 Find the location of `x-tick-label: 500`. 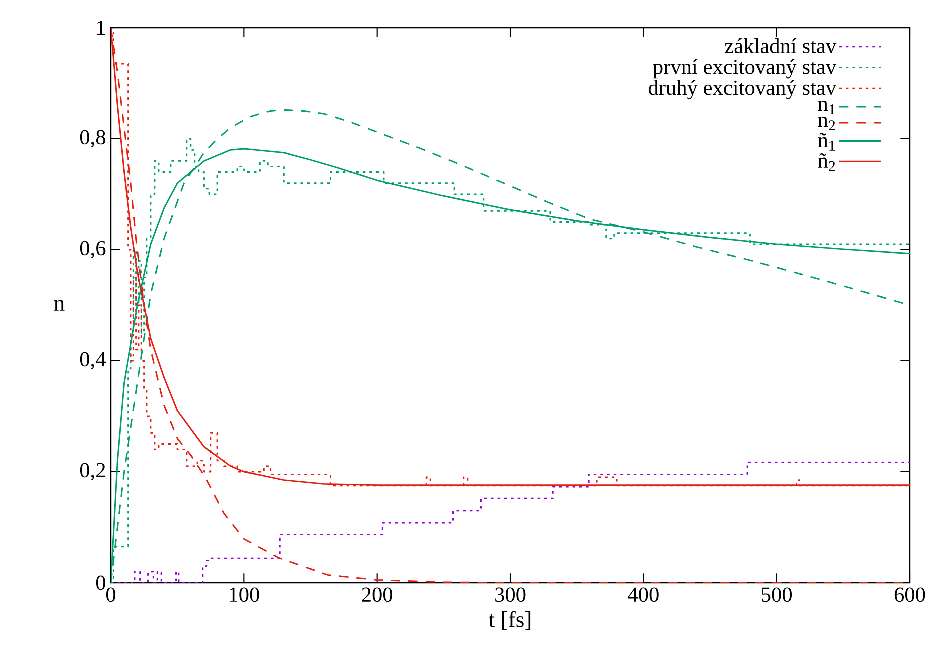

x-tick-label: 500 is located at coordinates (777, 595).